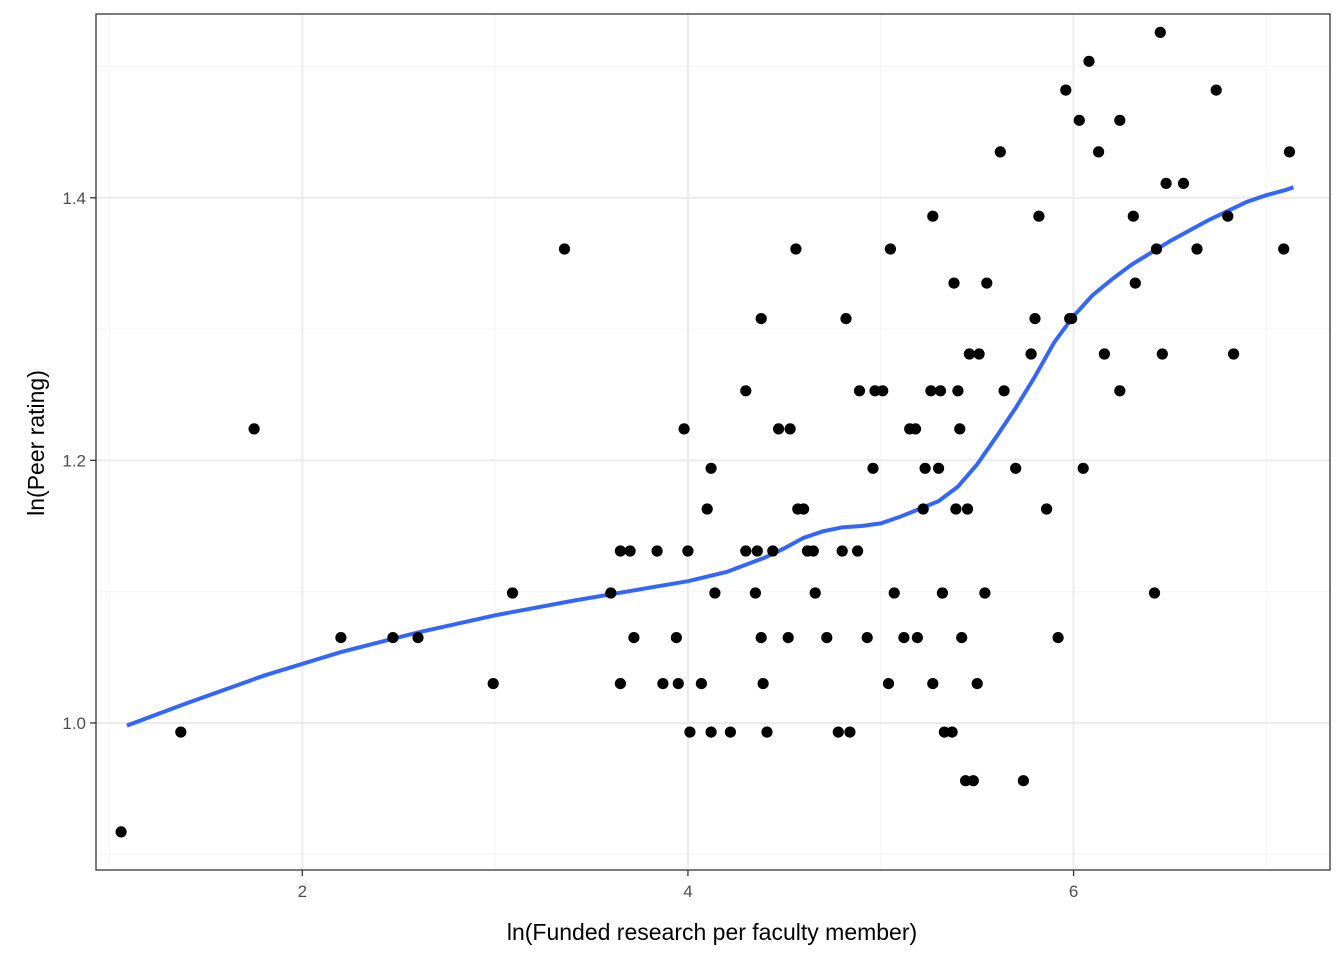  I want to click on x-tick-label: 6, so click(1073, 891).